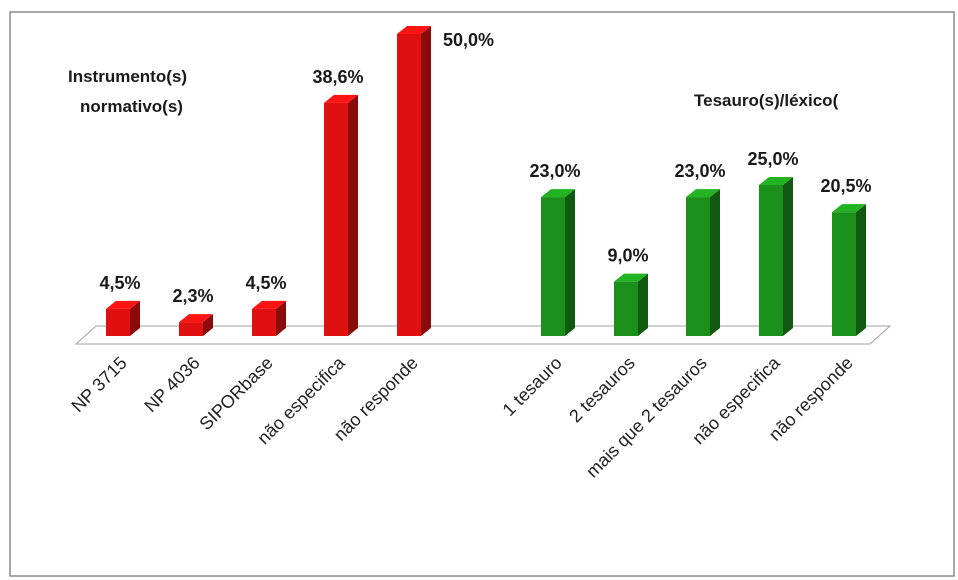  Describe the element at coordinates (337, 77) in the screenshot. I see `value-label: 38,6%` at that location.